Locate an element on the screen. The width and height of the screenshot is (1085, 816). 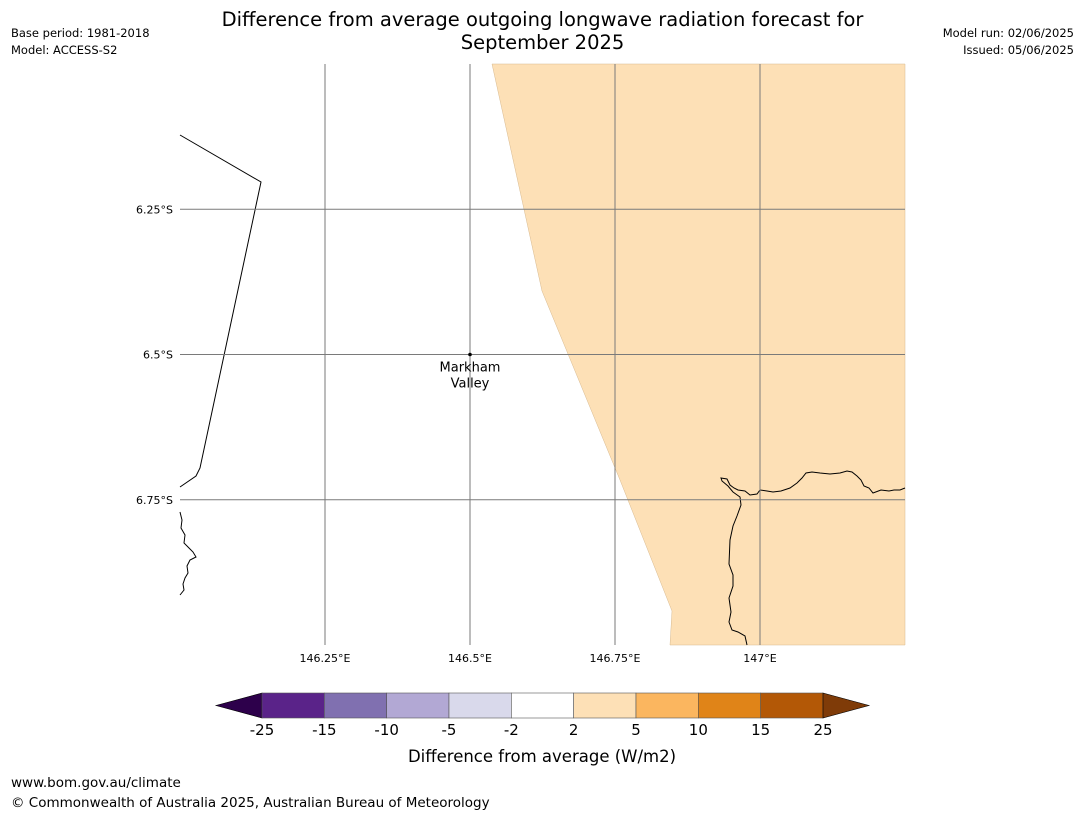
model-run-text: Model run: 02/06/2025 is located at coordinates (1008, 33).